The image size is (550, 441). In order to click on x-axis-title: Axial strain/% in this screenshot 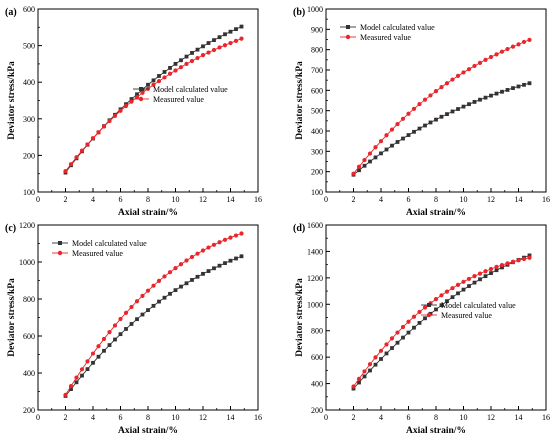, I will do `click(148, 431)`.